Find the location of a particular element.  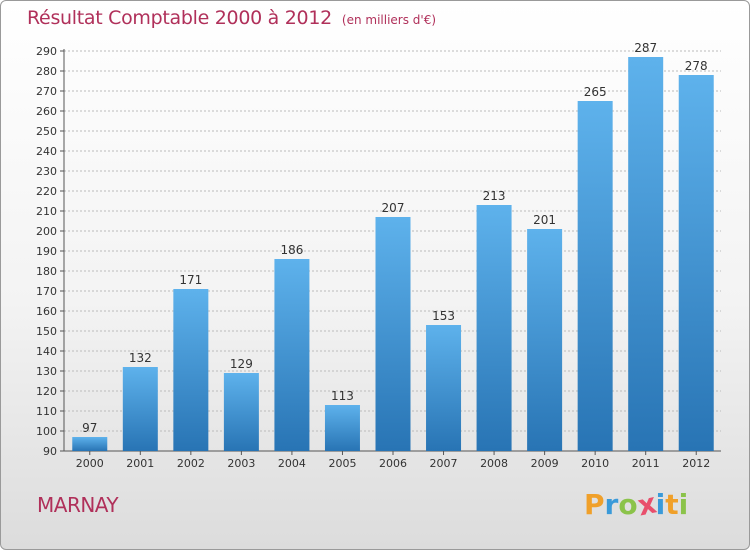

y-tick-label: 210 is located at coordinates (46, 211).